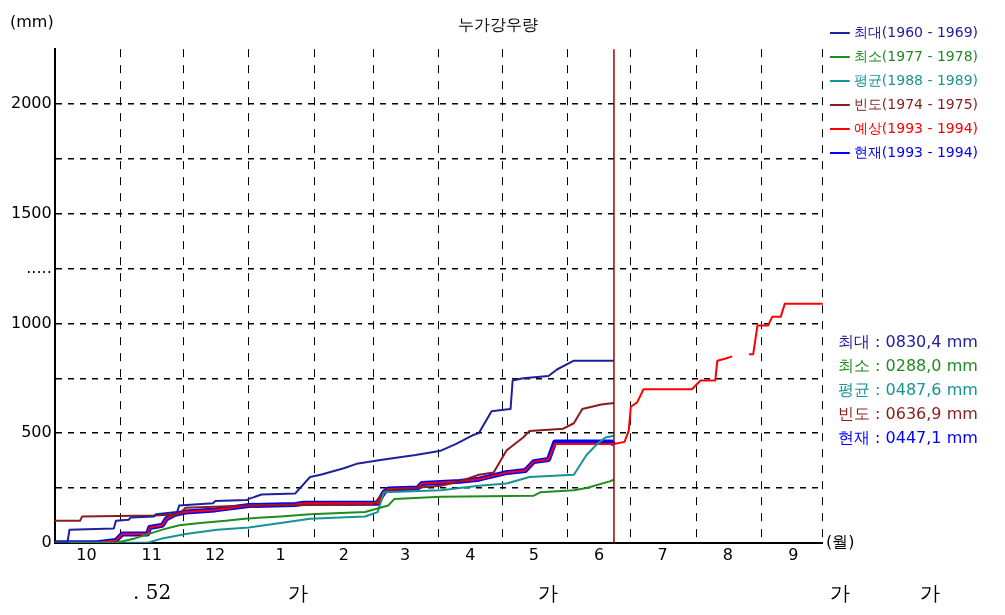 The image size is (1005, 615). I want to click on y-tick-label: 0, so click(46, 541).